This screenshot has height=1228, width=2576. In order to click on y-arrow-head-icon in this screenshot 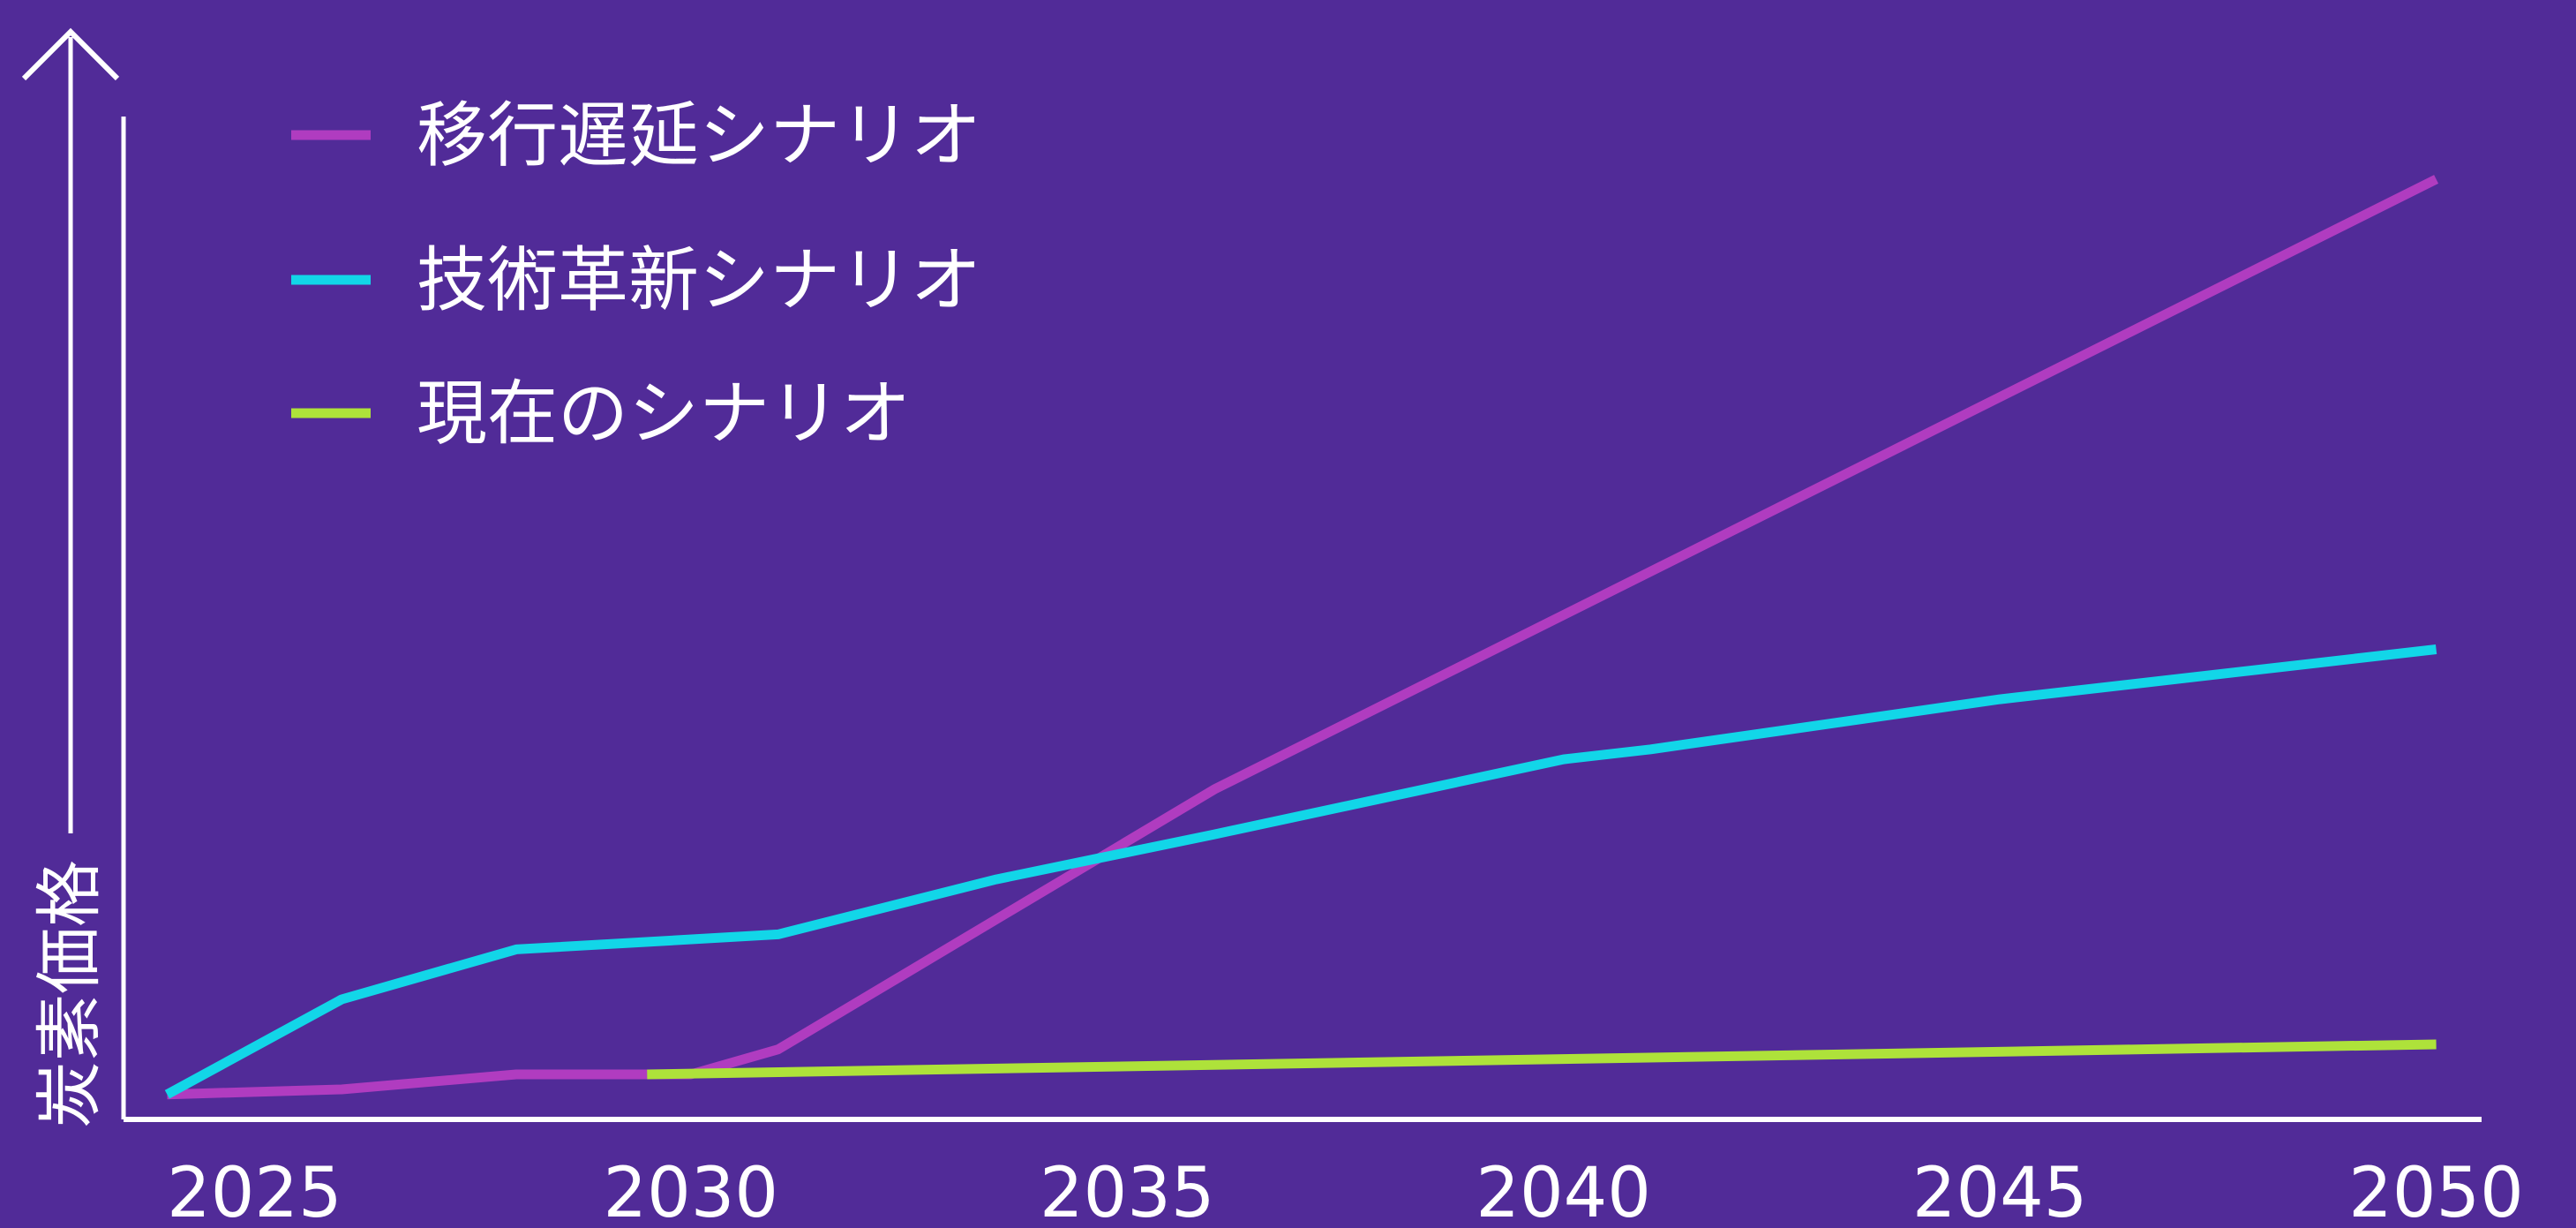, I will do `click(70, 54)`.